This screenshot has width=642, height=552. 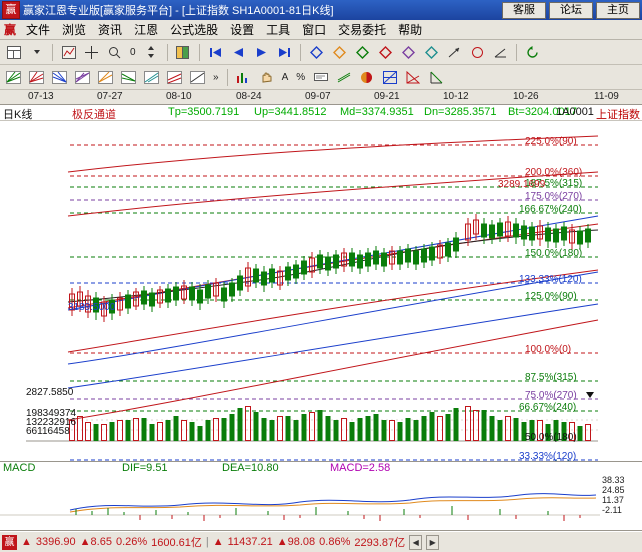 What do you see at coordinates (133, 52) in the screenshot?
I see `bar-count-field: 0` at bounding box center [133, 52].